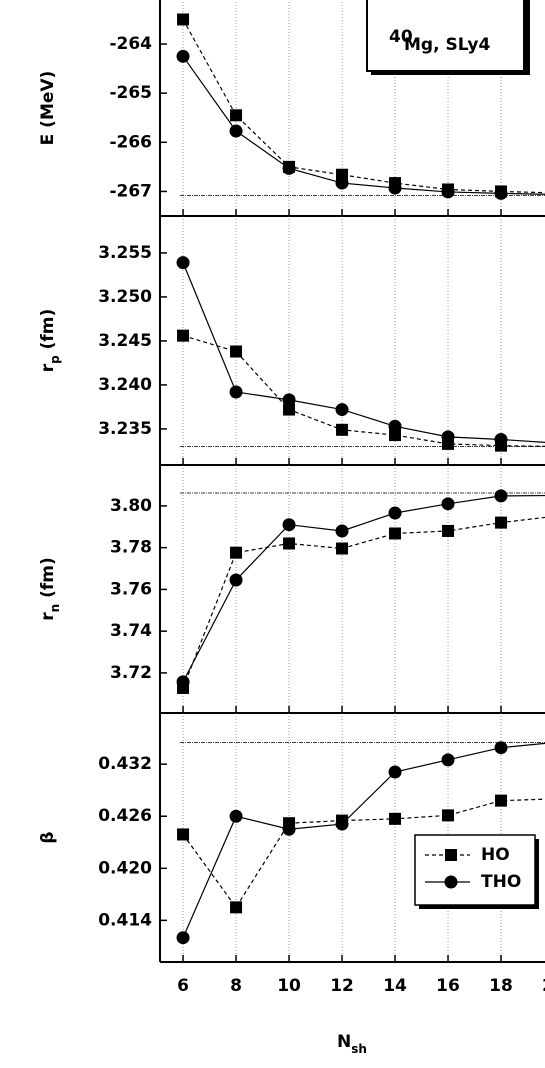 The image size is (545, 1068). I want to click on y-tick-label: -267, so click(130, 191).